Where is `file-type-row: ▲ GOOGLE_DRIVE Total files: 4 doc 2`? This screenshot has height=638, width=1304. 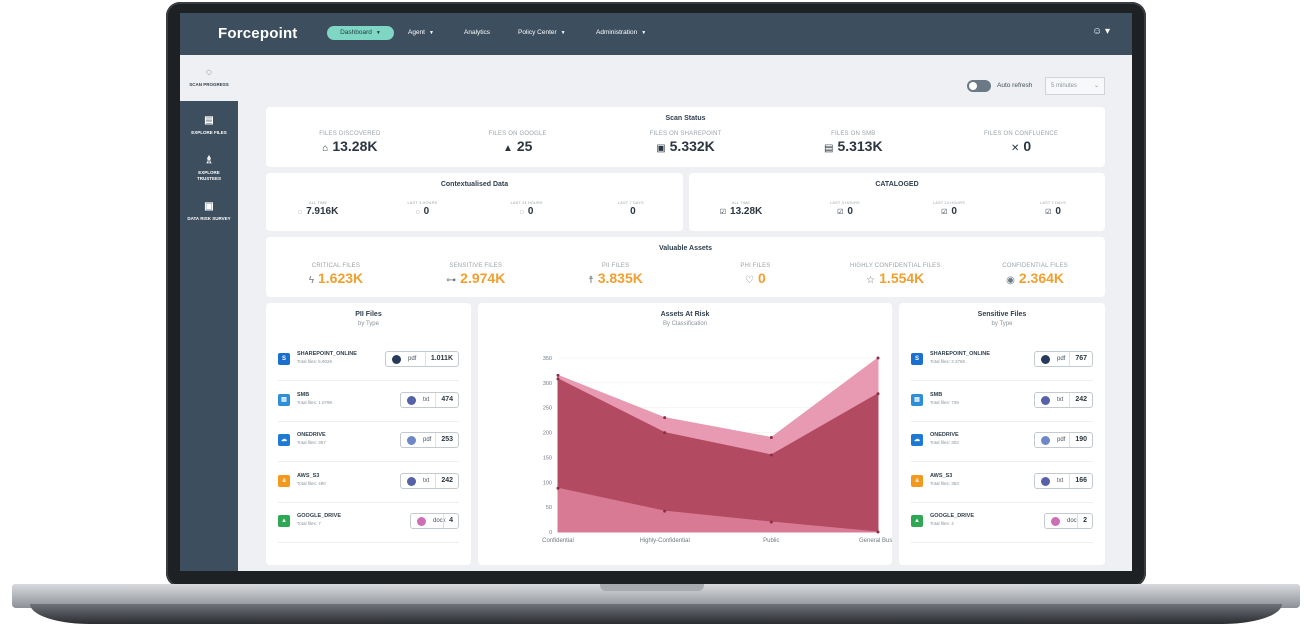 file-type-row: ▲ GOOGLE_DRIVE Total files: 4 doc 2 is located at coordinates (1002, 523).